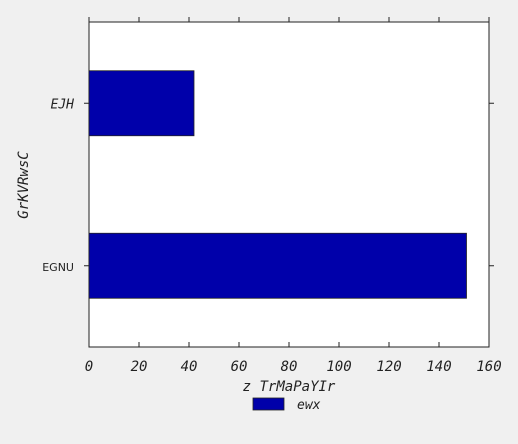  Describe the element at coordinates (189, 367) in the screenshot. I see `x-tick-label: 40` at that location.